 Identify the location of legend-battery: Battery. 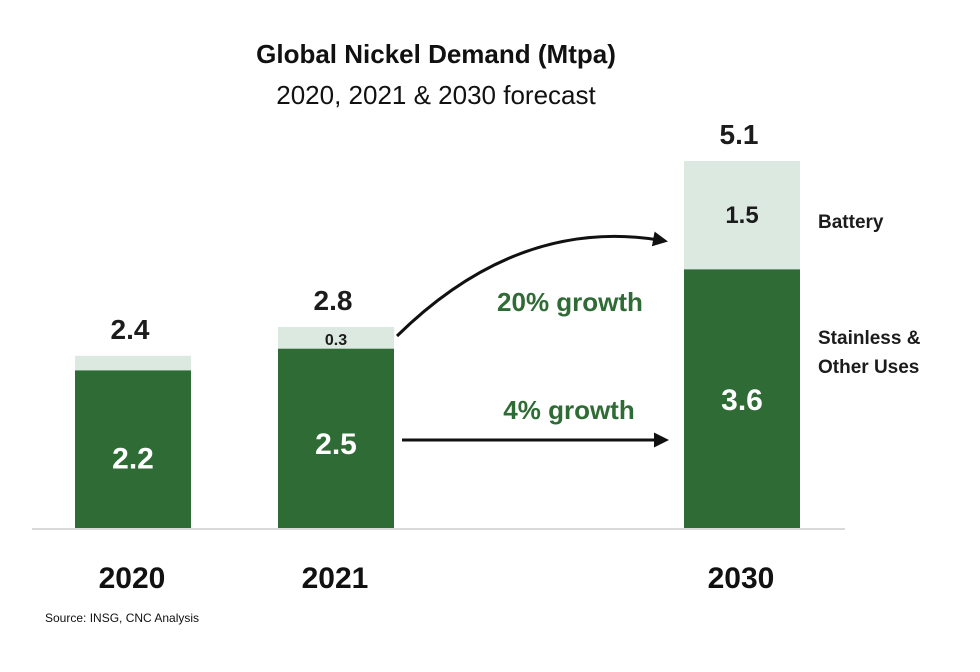
(851, 222).